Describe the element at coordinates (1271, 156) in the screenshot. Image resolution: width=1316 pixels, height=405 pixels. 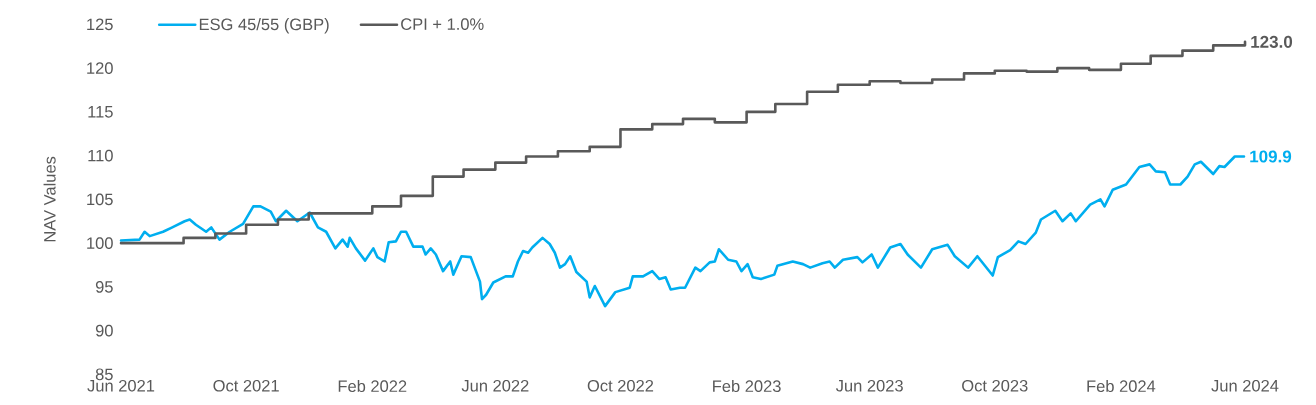
I see `annotation: 109.9` at that location.